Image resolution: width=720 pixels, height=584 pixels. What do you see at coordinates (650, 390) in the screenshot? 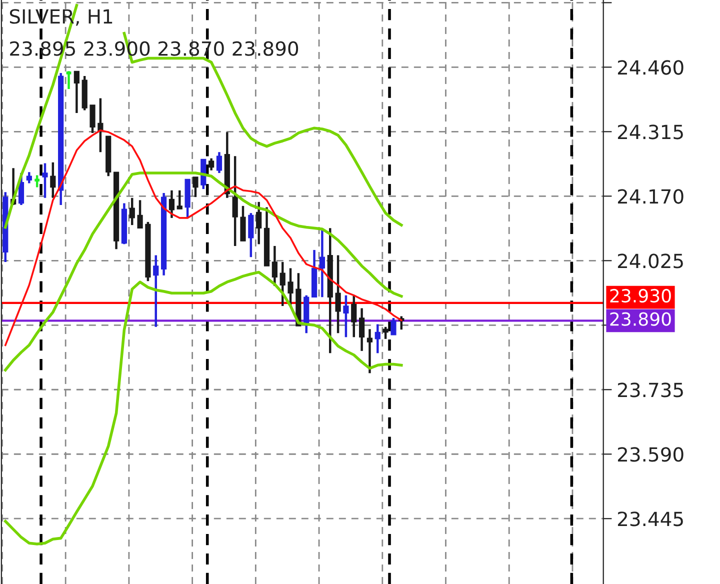
I see `y-tick-label: 23.735` at bounding box center [650, 390].